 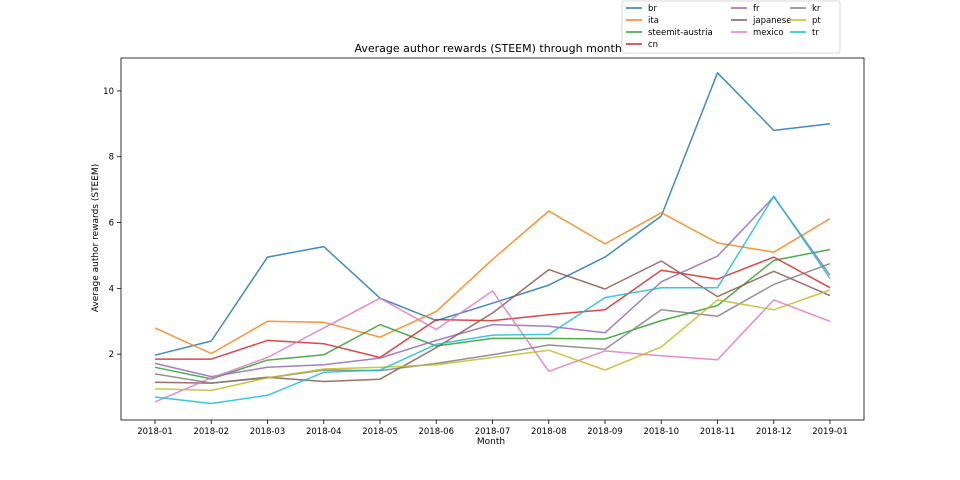 What do you see at coordinates (652, 9) in the screenshot?
I see `legend-label-br: br` at bounding box center [652, 9].